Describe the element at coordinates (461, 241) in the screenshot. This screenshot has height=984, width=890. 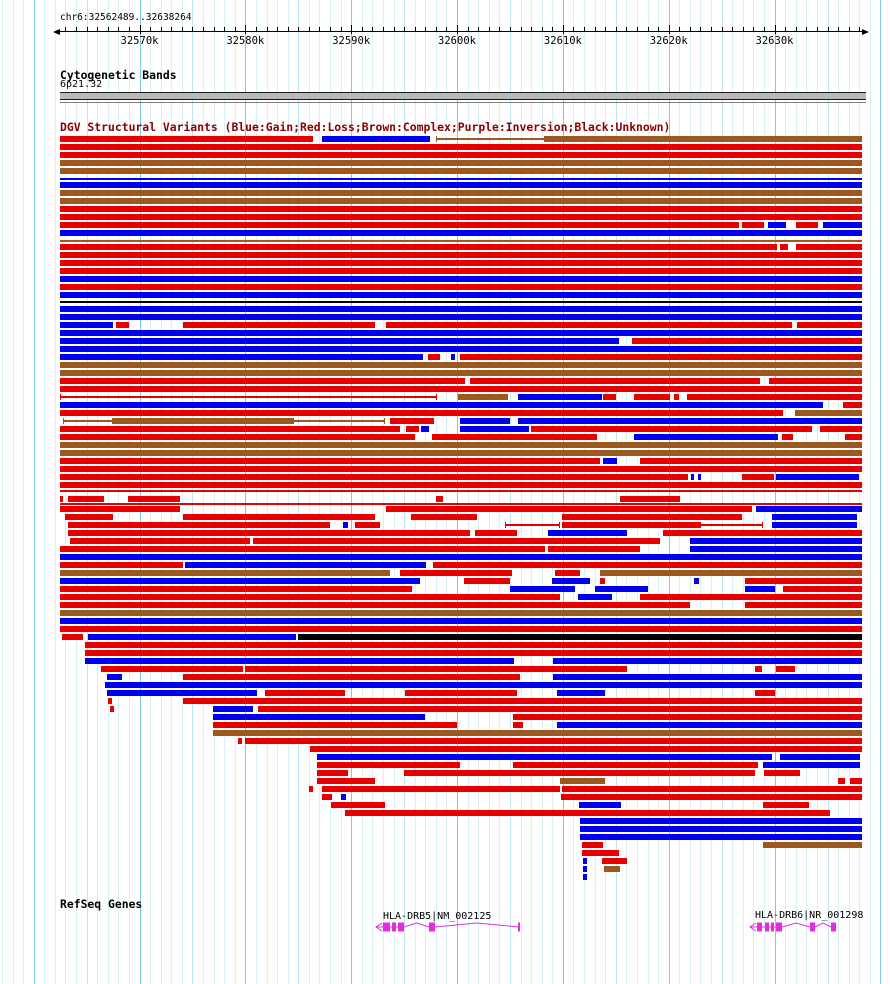
I see `variant-complex-hline` at that location.